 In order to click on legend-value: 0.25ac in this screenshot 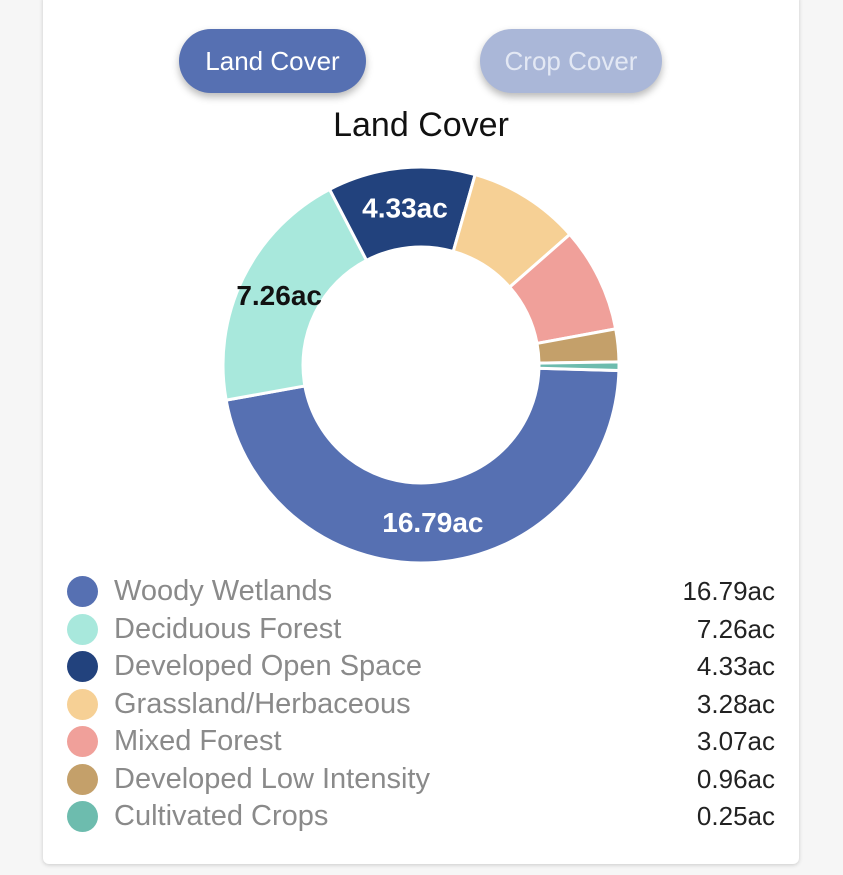, I will do `click(735, 816)`.